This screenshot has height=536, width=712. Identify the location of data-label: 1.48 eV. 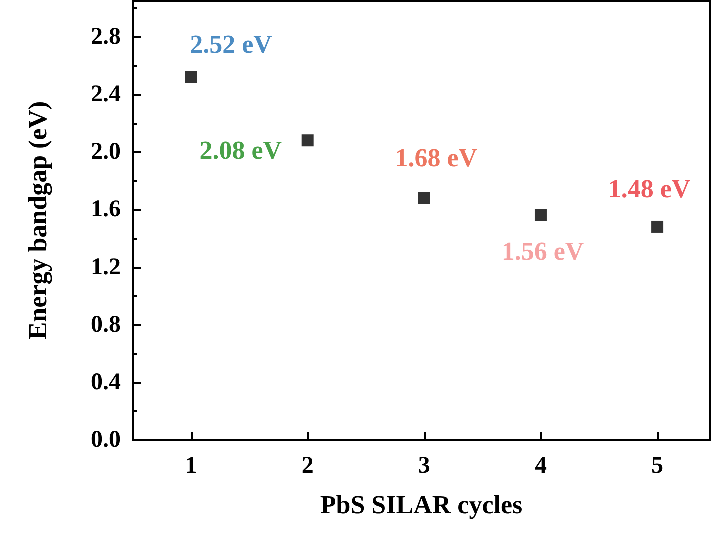
(649, 189).